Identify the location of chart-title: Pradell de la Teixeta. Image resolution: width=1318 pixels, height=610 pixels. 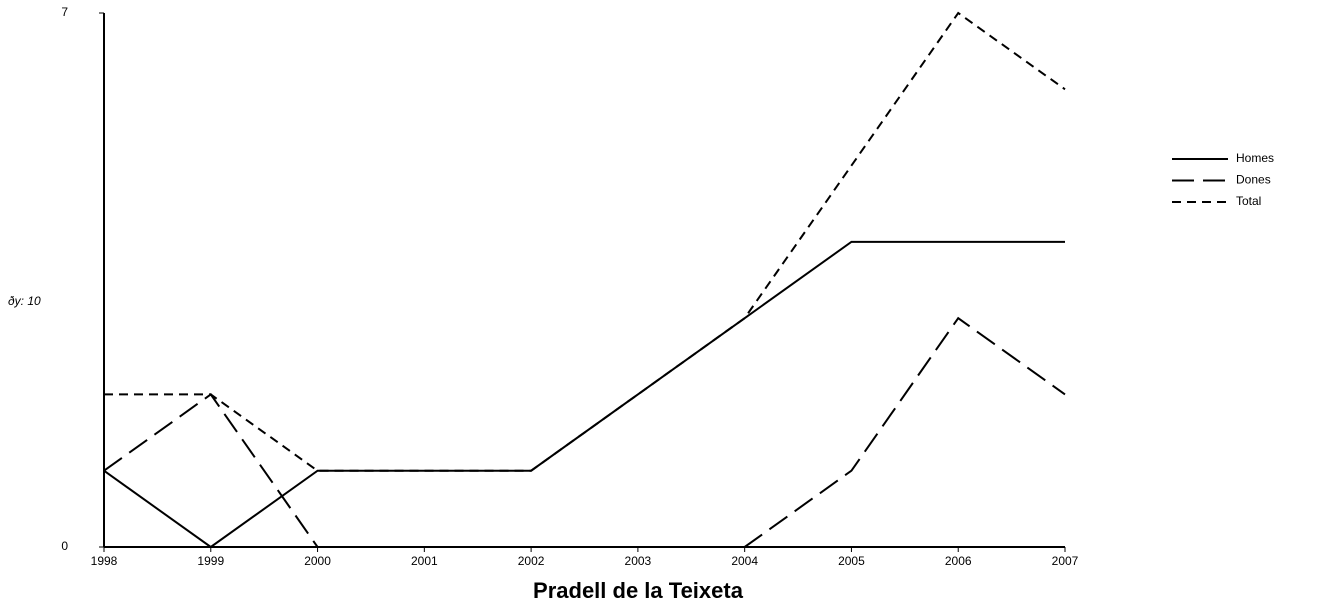
(638, 590).